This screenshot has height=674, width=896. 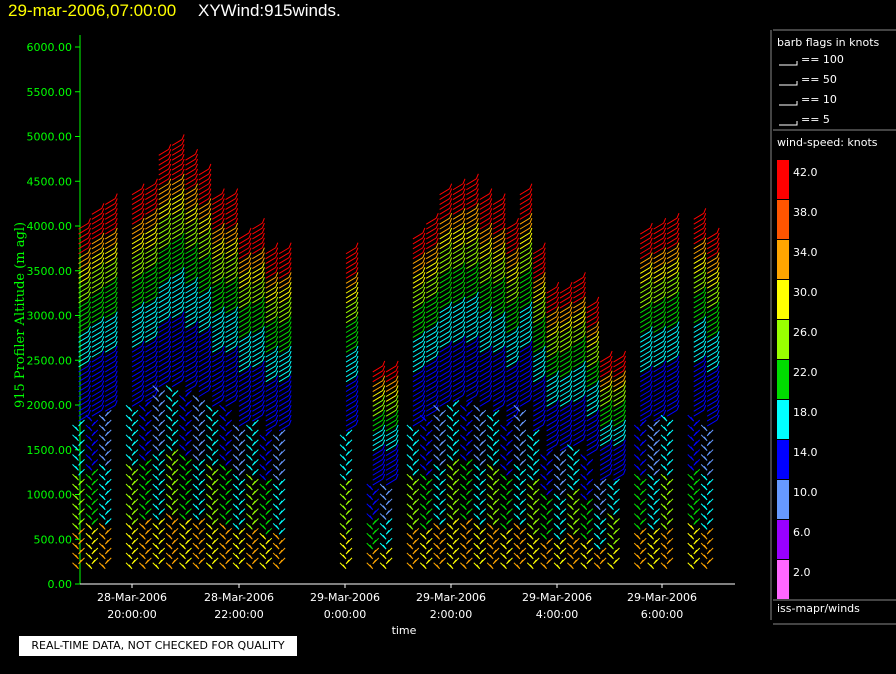 I want to click on speed-level-label: 18.0, so click(x=805, y=412).